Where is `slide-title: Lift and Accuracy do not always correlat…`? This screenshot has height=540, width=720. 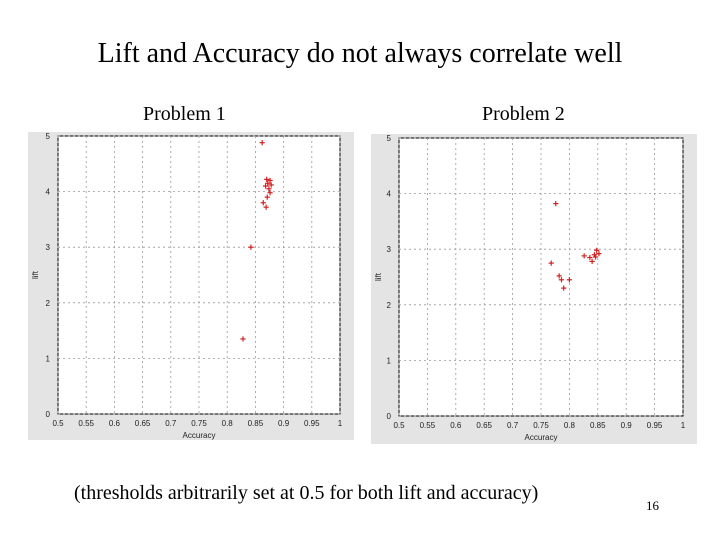 slide-title: Lift and Accuracy do not always correlat… is located at coordinates (360, 53).